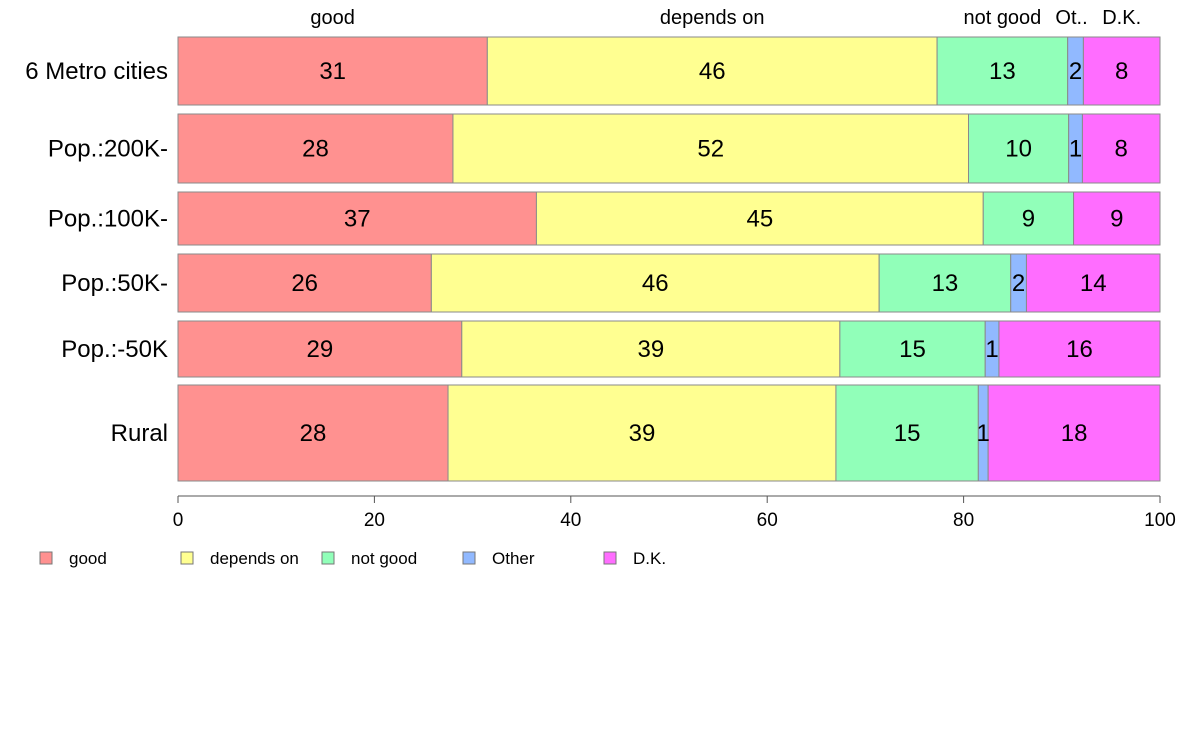 Image resolution: width=1188 pixels, height=736 pixels. Describe the element at coordinates (1002, 18) in the screenshot. I see `series-top-label: not good` at that location.